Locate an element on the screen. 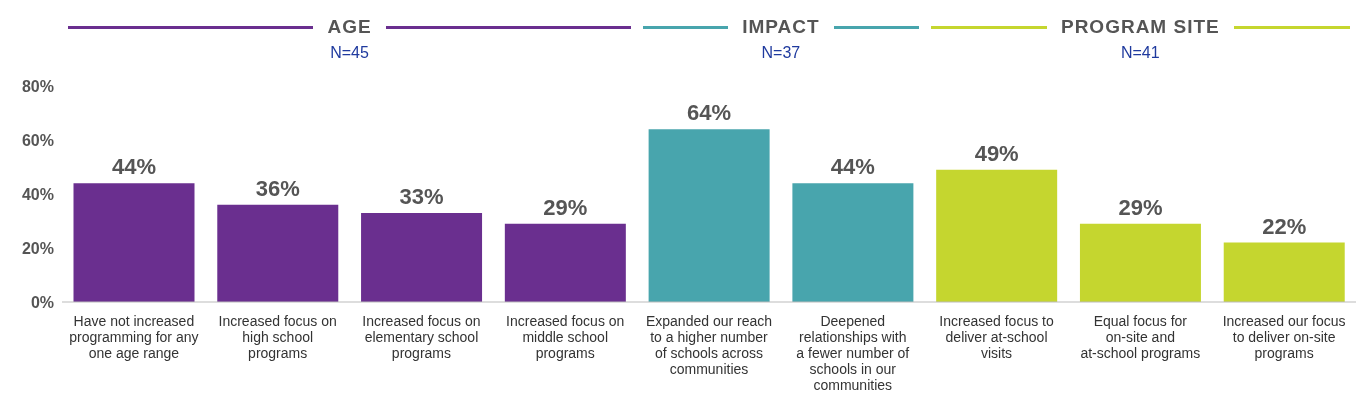 Image resolution: width=1368 pixels, height=402 pixels. data-label: 64% is located at coordinates (709, 113).